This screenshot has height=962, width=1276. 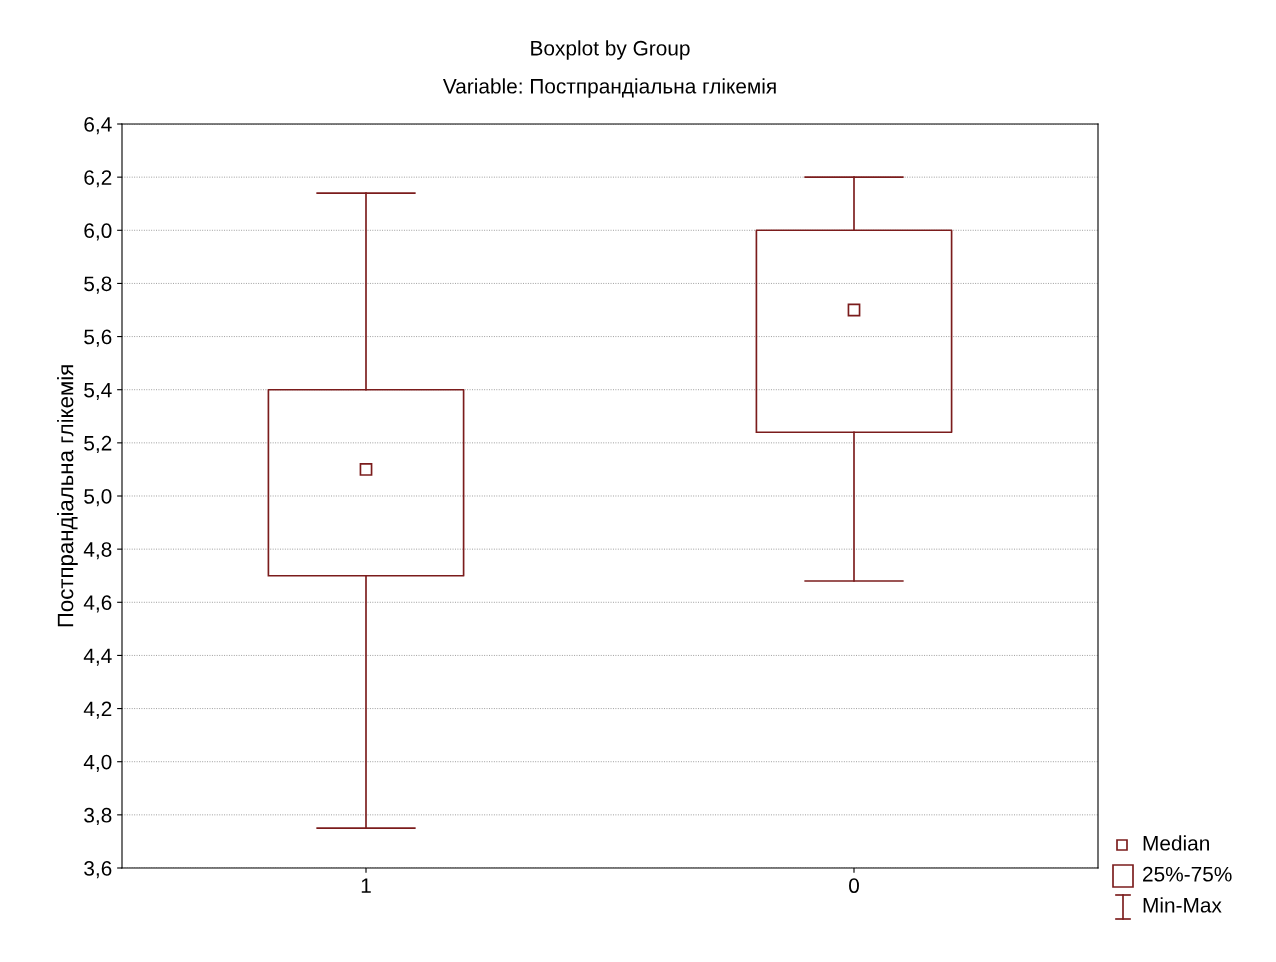 I want to click on y-tick-label: 3,6, so click(x=98, y=870).